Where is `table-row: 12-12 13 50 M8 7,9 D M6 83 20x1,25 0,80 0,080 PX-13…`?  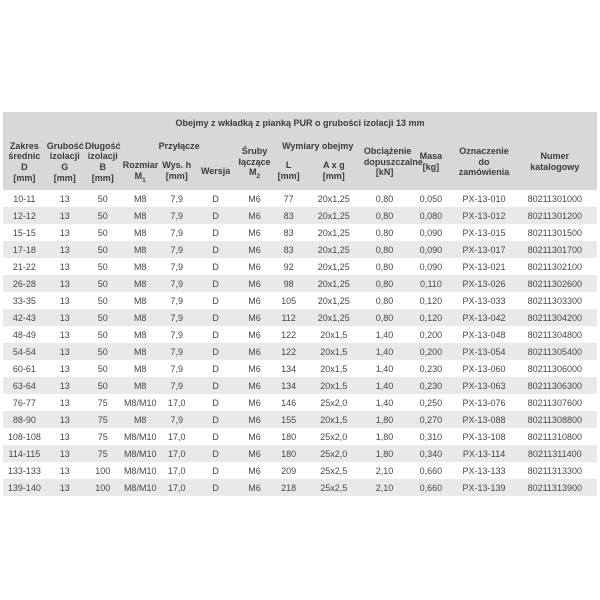
table-row: 12-12 13 50 M8 7,9 D M6 83 20x1,25 0,80 0,080 PX-13… is located at coordinates (300, 215).